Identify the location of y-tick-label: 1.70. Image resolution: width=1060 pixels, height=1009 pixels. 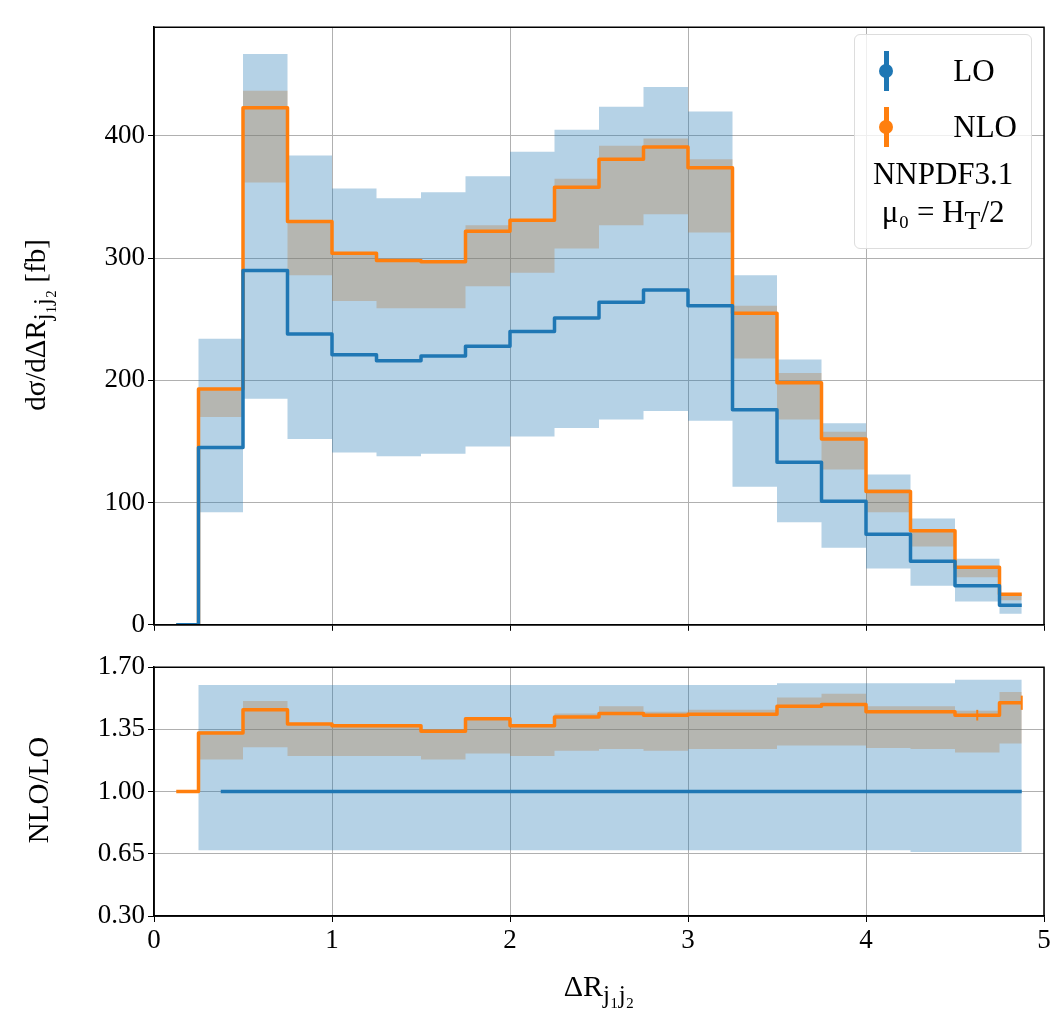
(121, 665).